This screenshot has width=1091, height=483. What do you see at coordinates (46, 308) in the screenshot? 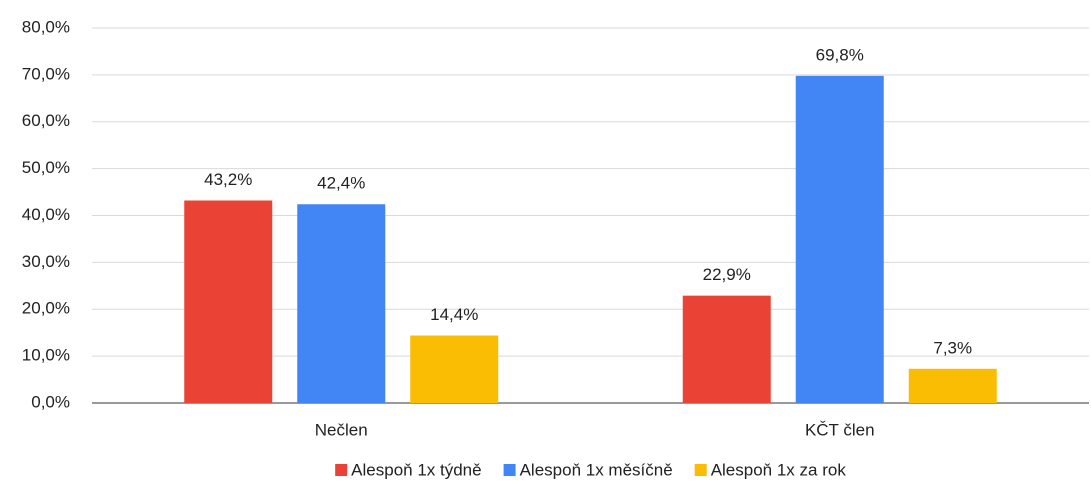
I see `y-tick-label: 20,0%` at bounding box center [46, 308].